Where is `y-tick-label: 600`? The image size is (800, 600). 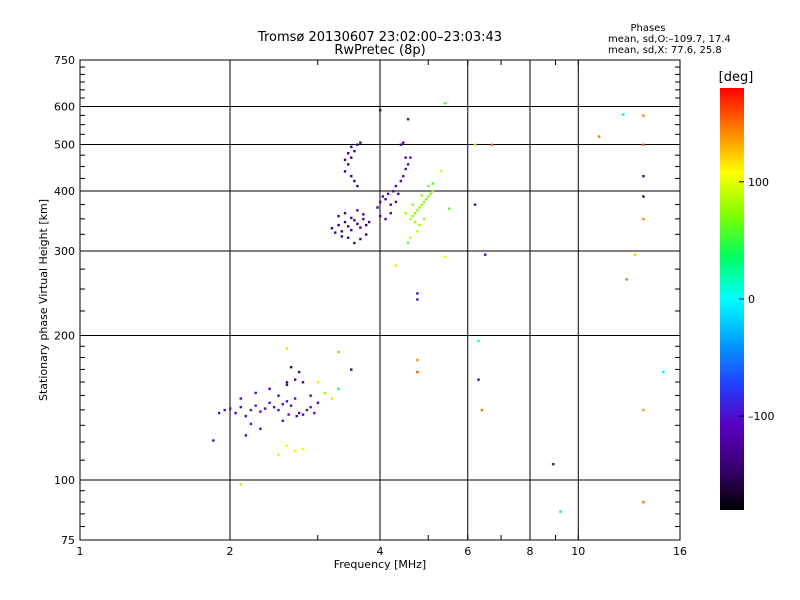
y-tick-label: 600 is located at coordinates (64, 107).